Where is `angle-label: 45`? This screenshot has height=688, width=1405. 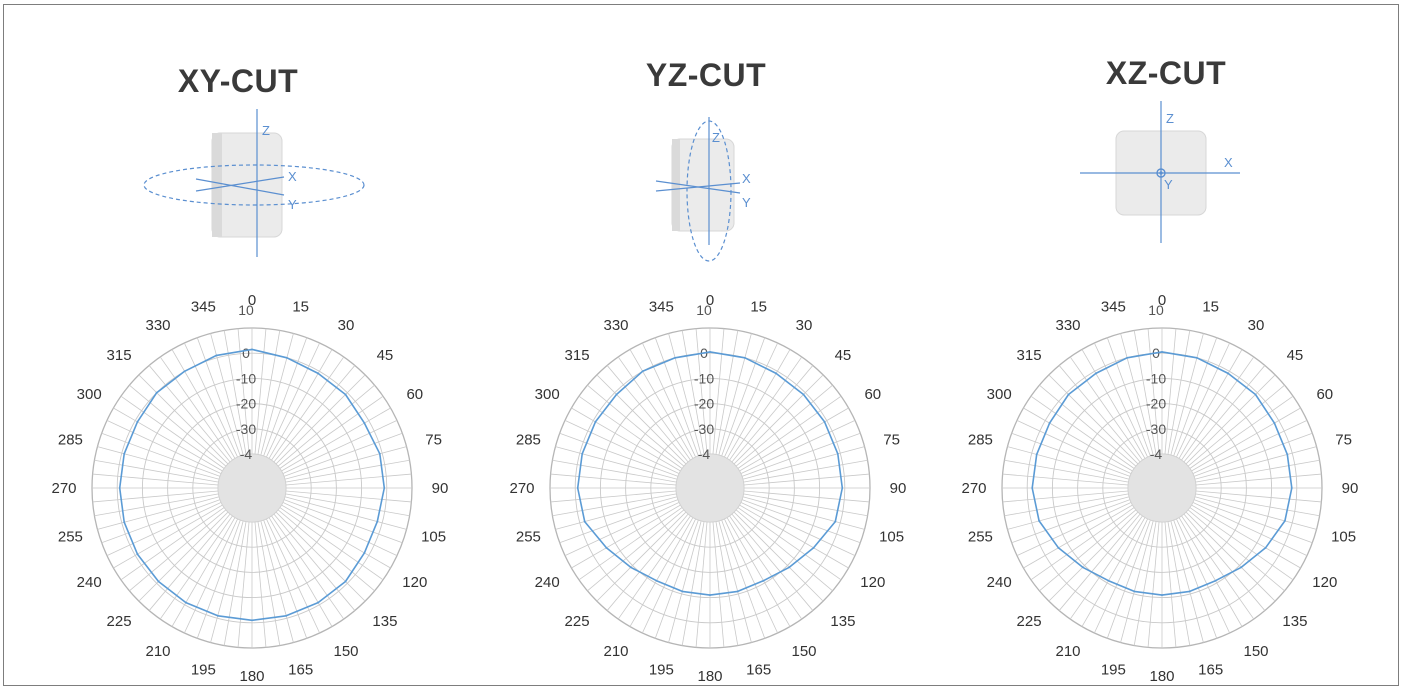
angle-label: 45 is located at coordinates (385, 355).